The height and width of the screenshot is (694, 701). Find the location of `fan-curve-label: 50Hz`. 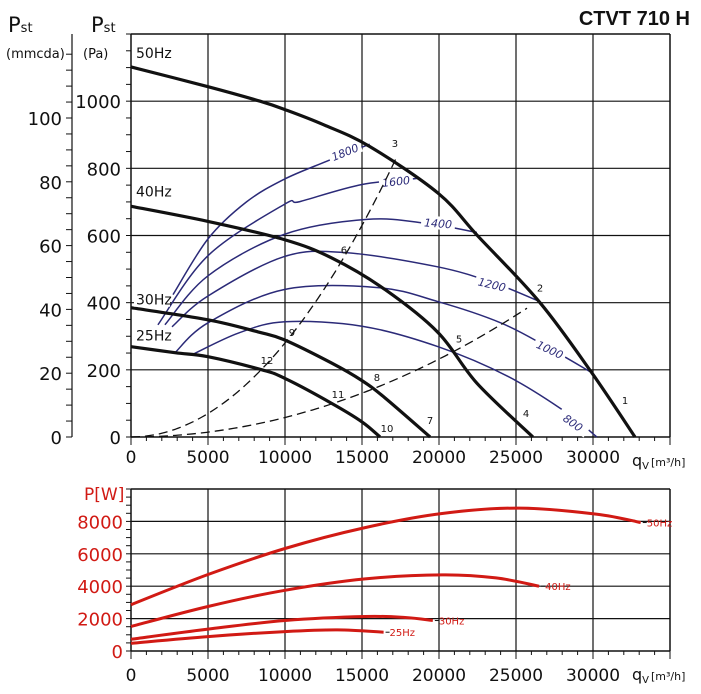

fan-curve-label: 50Hz is located at coordinates (154, 54).